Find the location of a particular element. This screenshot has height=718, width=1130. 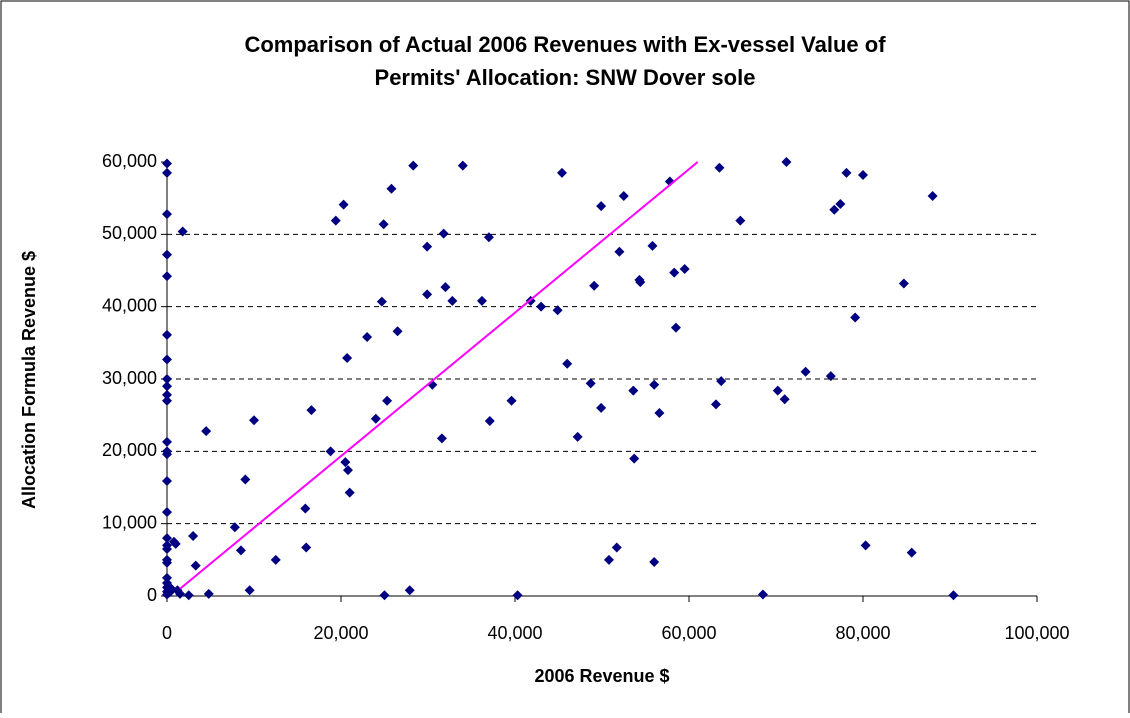

x-tick-label: 40,000 is located at coordinates (514, 633).